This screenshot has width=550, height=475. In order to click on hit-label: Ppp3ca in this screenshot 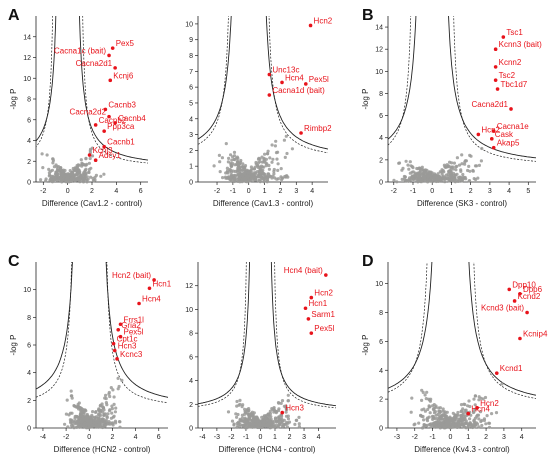, I will do `click(121, 126)`.